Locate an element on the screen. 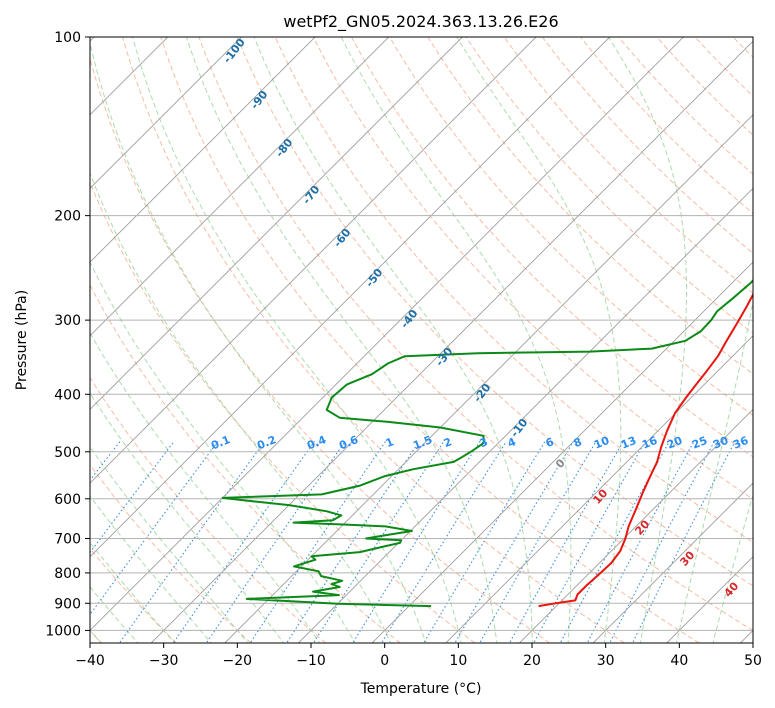 The height and width of the screenshot is (708, 775). y-tick-label: 600 is located at coordinates (67, 500).